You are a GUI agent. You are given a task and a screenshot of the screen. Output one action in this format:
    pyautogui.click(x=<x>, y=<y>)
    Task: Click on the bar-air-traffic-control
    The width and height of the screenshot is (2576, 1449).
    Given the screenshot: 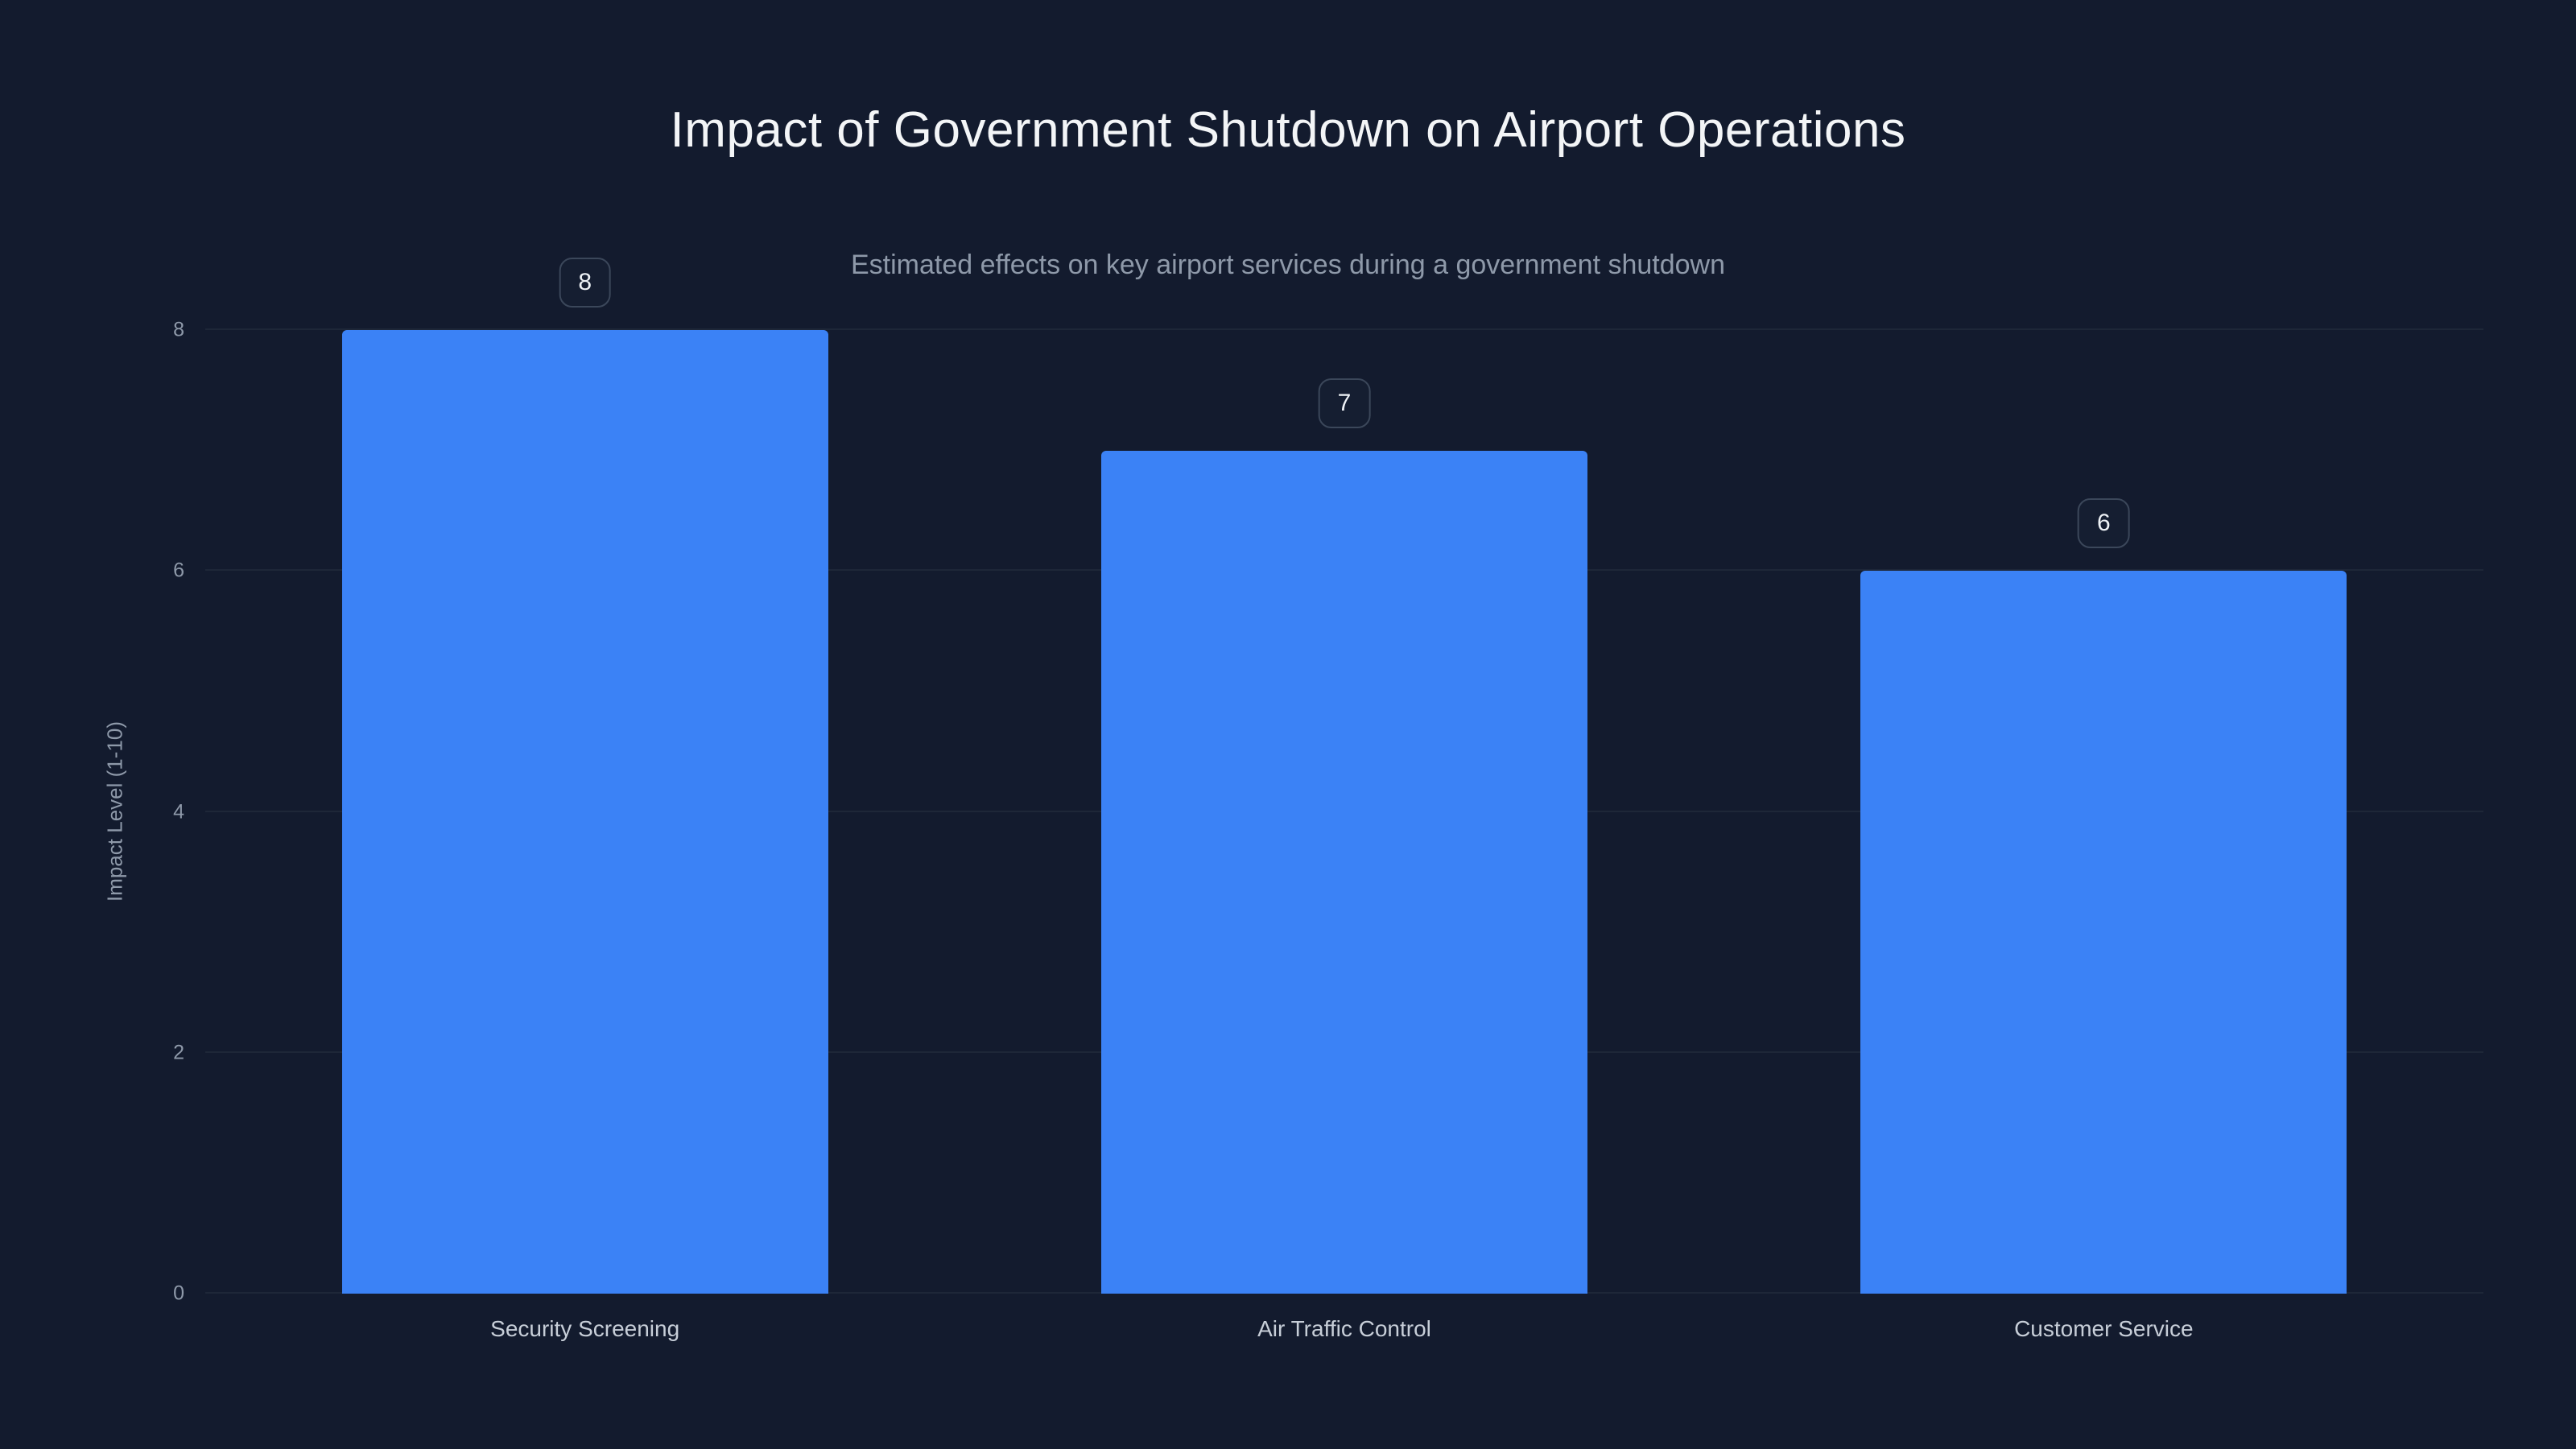 What is the action you would take?
    pyautogui.click(x=1344, y=872)
    